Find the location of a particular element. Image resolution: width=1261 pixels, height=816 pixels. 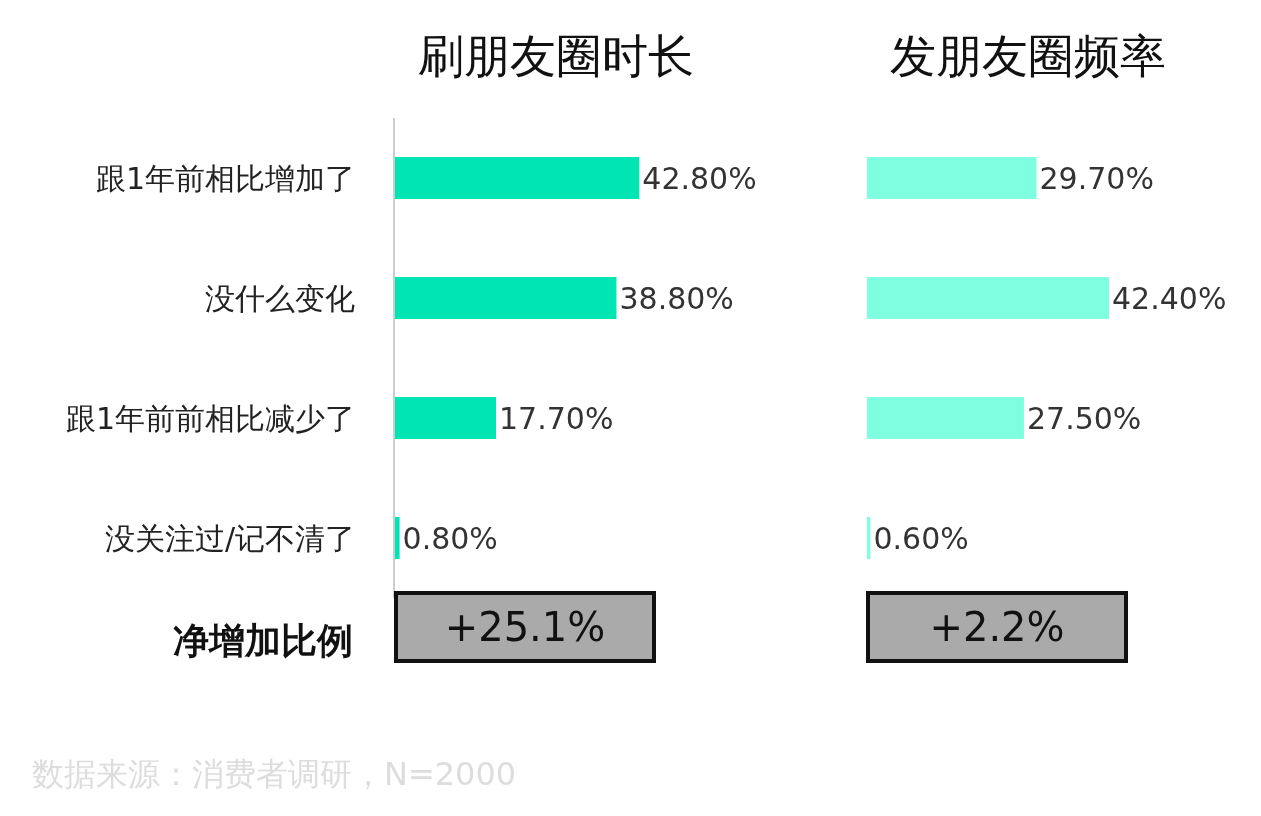

text: 净增加比例 is located at coordinates (263, 640).